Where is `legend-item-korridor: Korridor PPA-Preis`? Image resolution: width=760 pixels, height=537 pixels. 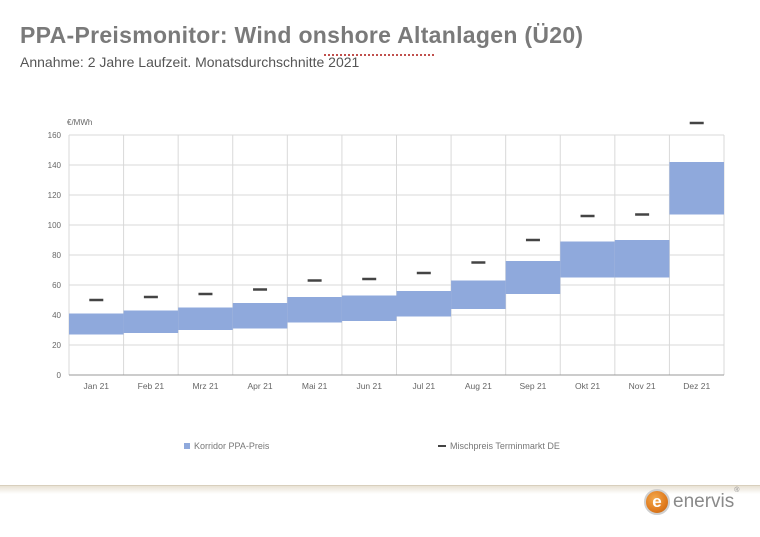 legend-item-korridor: Korridor PPA-Preis is located at coordinates (226, 446).